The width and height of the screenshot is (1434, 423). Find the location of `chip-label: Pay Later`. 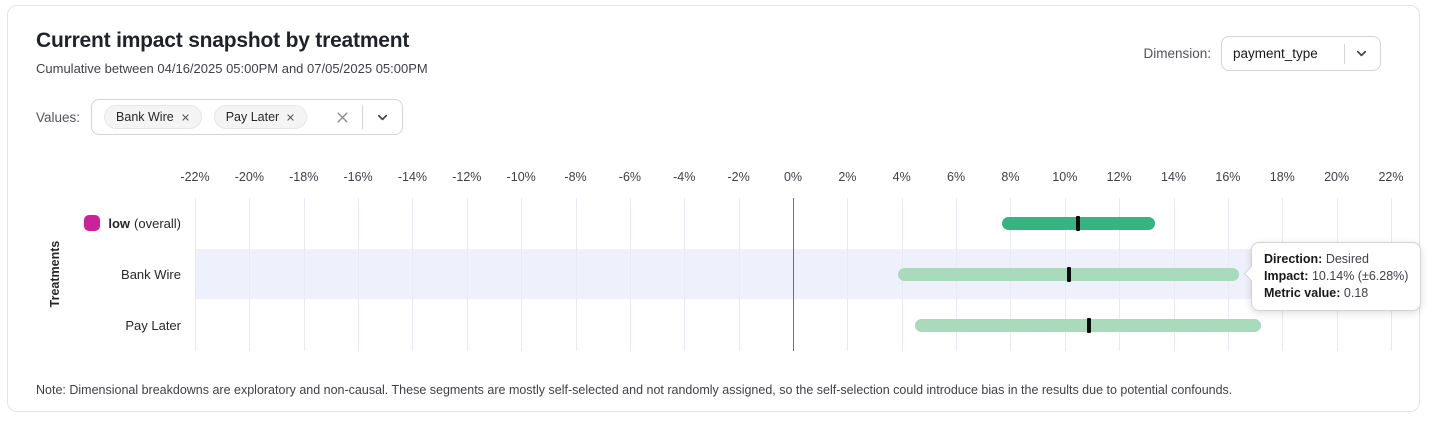

chip-label: Pay Later is located at coordinates (252, 117).